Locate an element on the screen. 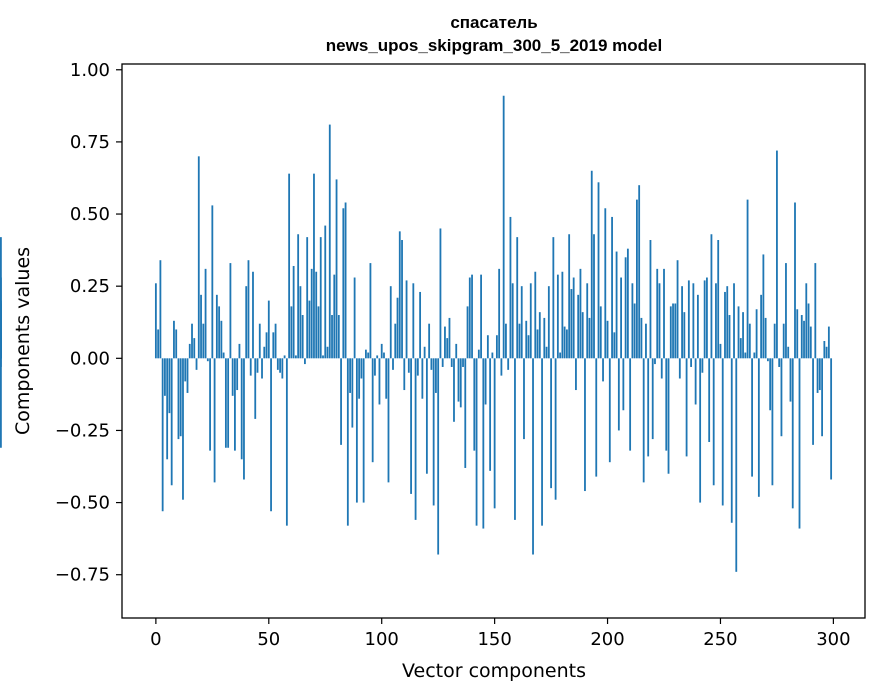  x-tick-label: 100 is located at coordinates (382, 639).